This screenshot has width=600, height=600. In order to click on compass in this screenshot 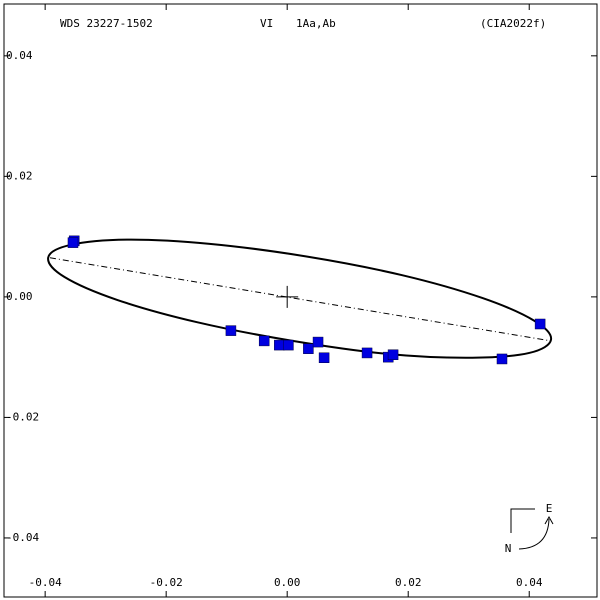, I will do `click(532, 529)`.